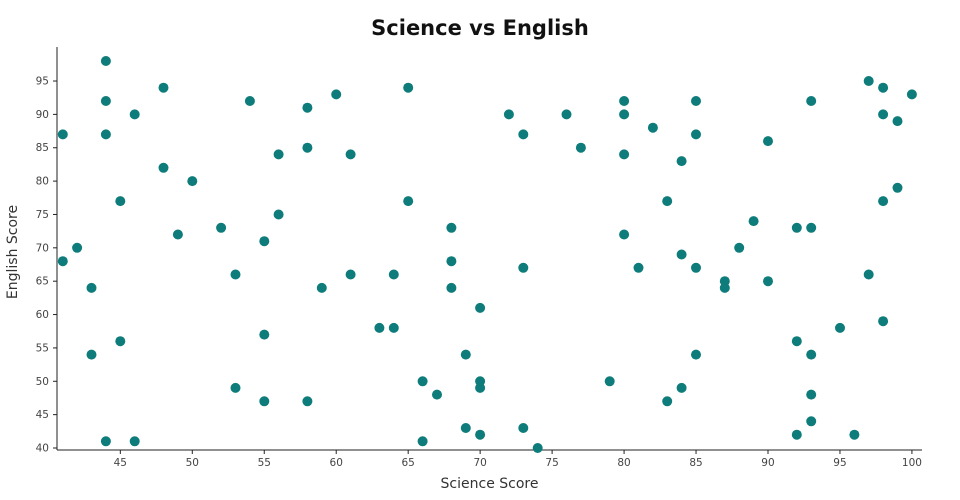 Image resolution: width=960 pixels, height=500 pixels. Describe the element at coordinates (407, 463) in the screenshot. I see `x-tick-label: 65` at that location.